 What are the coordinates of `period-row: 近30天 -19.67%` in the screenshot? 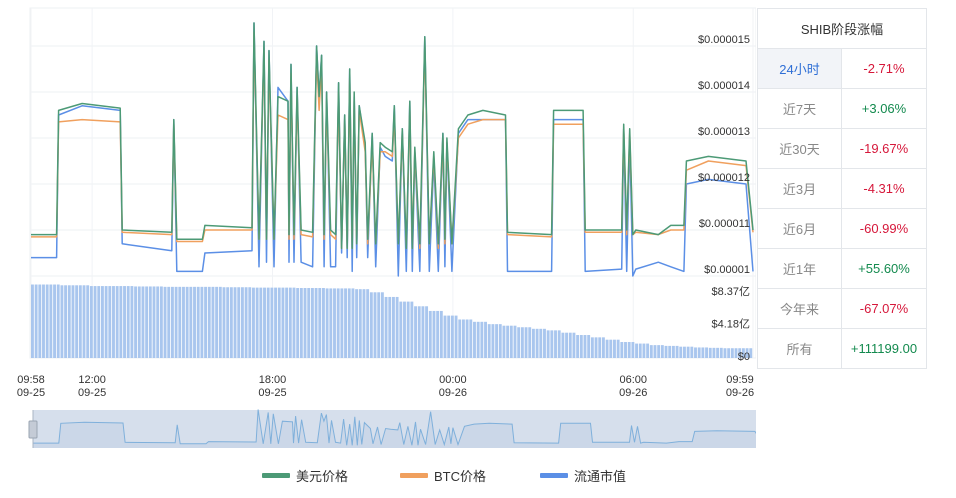 It's located at (842, 148).